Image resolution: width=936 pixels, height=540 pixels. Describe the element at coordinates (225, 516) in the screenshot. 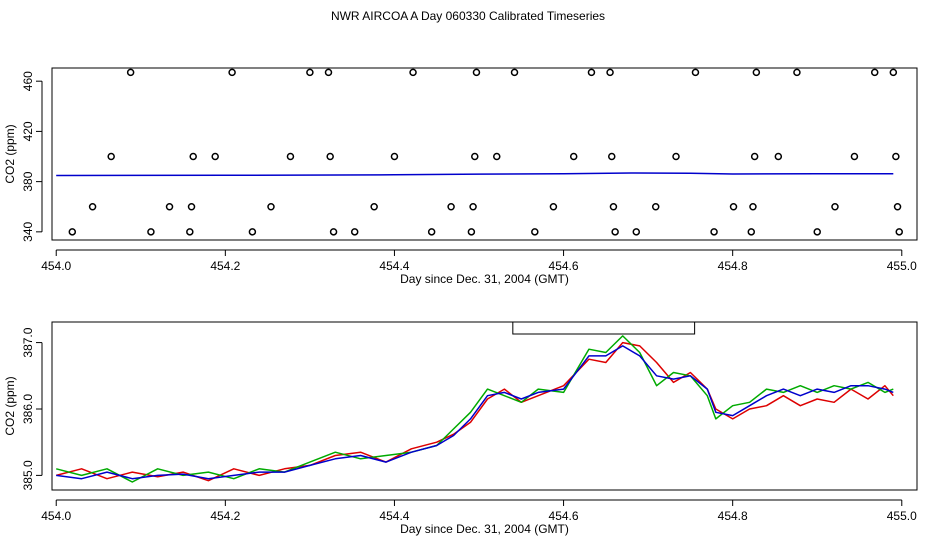

I see `panel2-x-tick-label: 454.2` at that location.